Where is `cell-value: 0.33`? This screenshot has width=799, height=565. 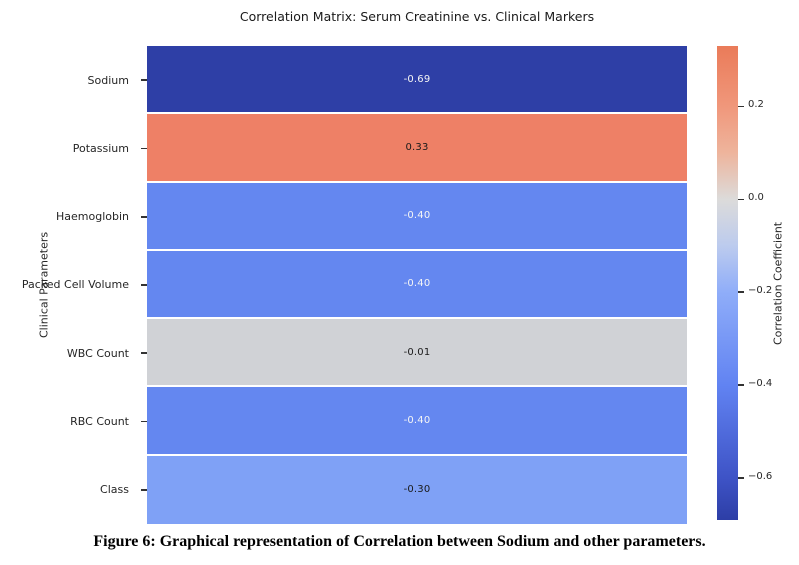 cell-value: 0.33 is located at coordinates (417, 147).